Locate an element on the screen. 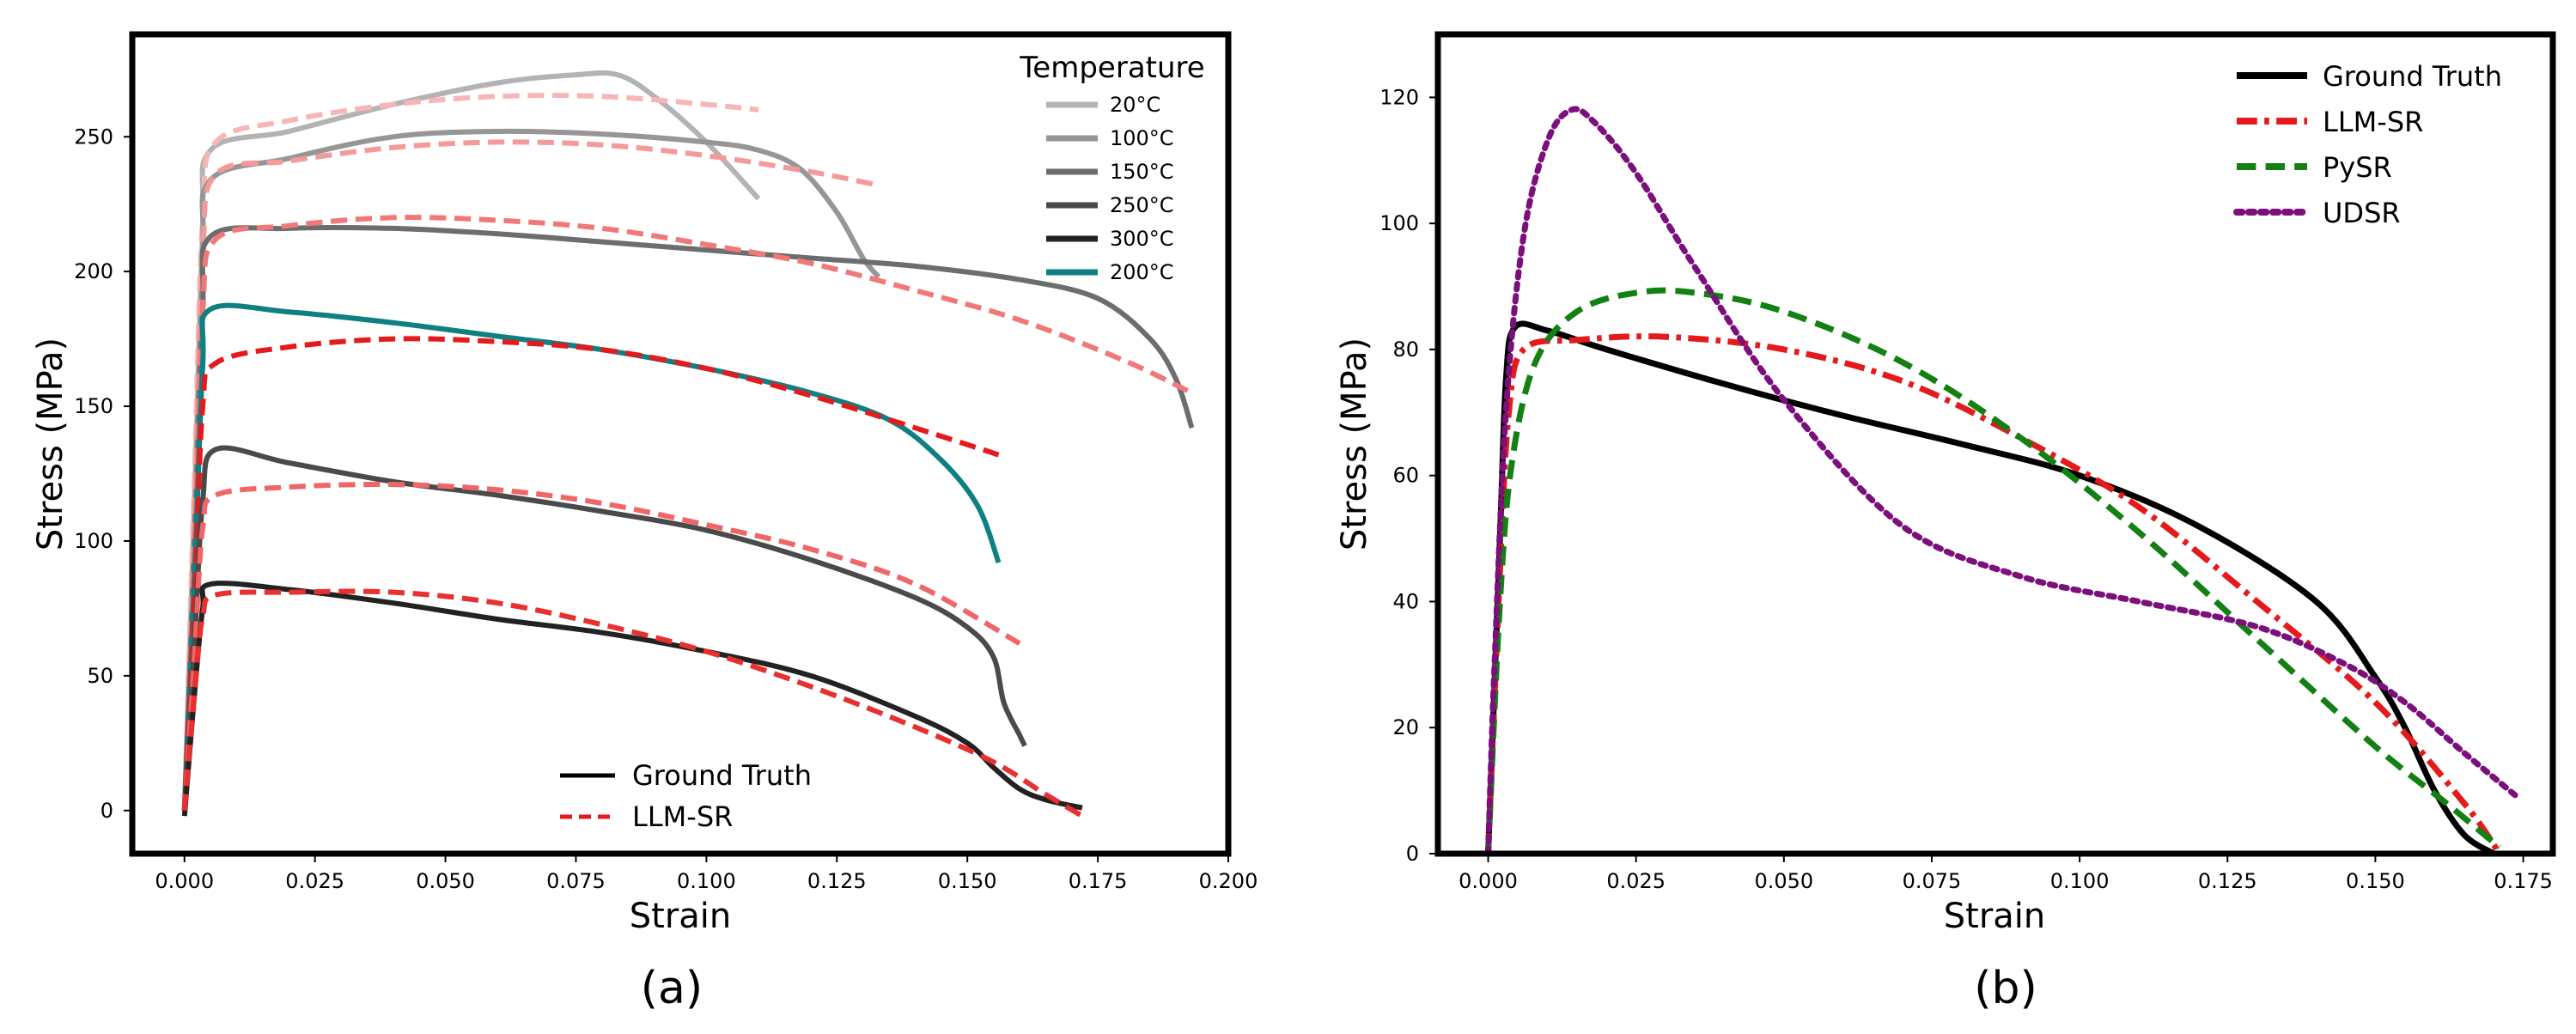 This screenshot has height=1034, width=2576. panel-a-x-tick-label: 0.175 is located at coordinates (1098, 881).